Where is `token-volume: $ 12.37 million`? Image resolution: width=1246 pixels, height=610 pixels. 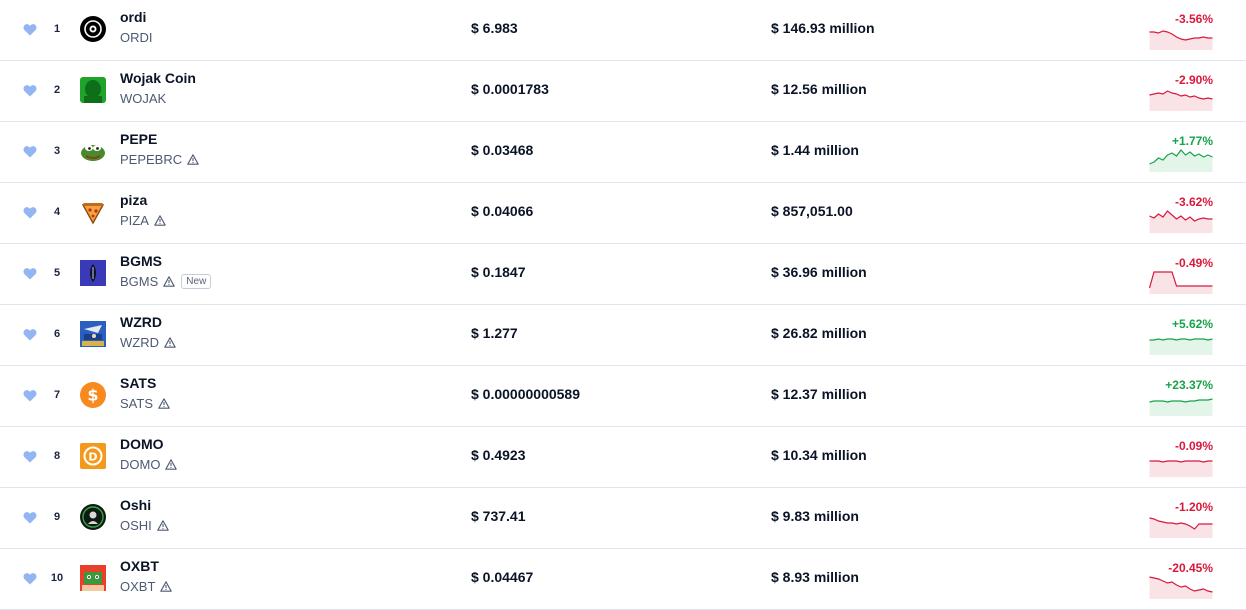 token-volume: $ 12.37 million is located at coordinates (819, 394).